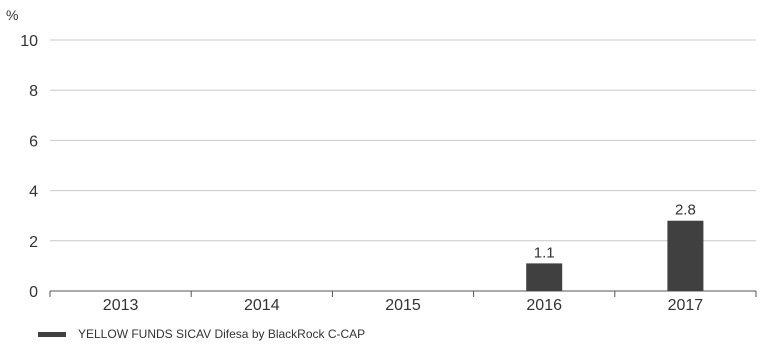 The width and height of the screenshot is (766, 351). What do you see at coordinates (33, 91) in the screenshot?
I see `y-tick-label: 8` at bounding box center [33, 91].